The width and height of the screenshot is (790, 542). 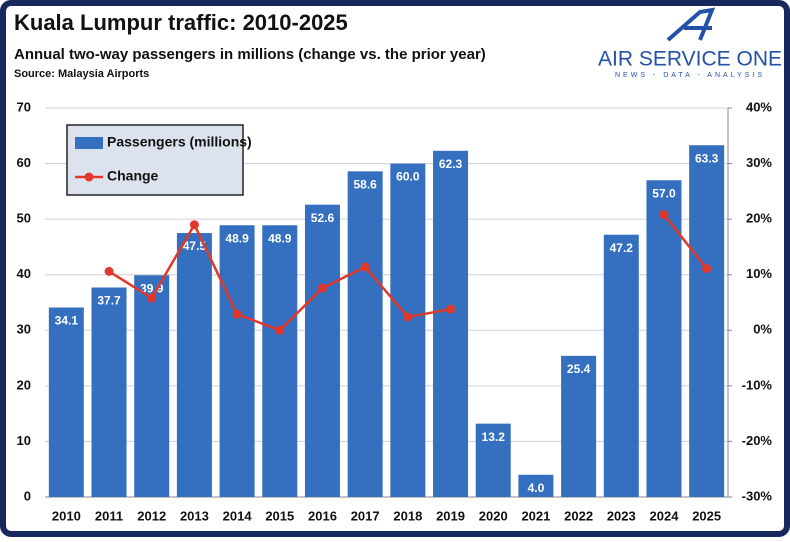 What do you see at coordinates (535, 515) in the screenshot?
I see `x-tick-label: 2021` at bounding box center [535, 515].